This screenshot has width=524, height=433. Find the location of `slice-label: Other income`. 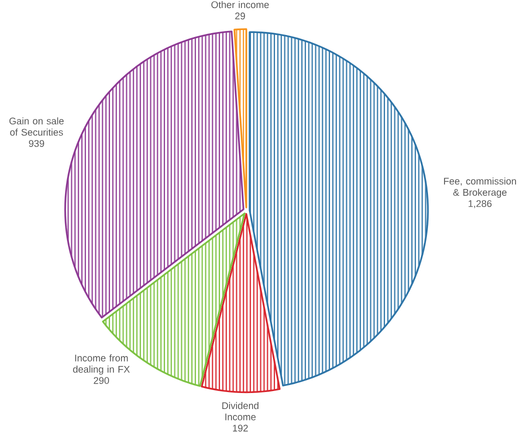

slice-label: Other income is located at coordinates (240, 4).